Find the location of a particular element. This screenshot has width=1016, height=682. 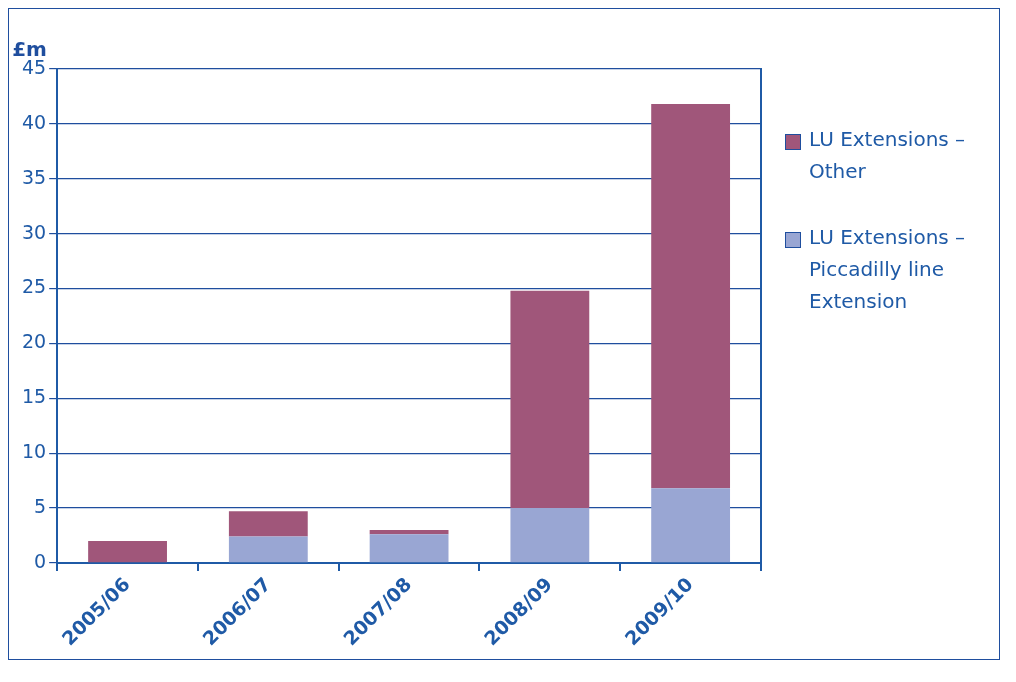

y-tick-label: 45 is located at coordinates (34, 66).